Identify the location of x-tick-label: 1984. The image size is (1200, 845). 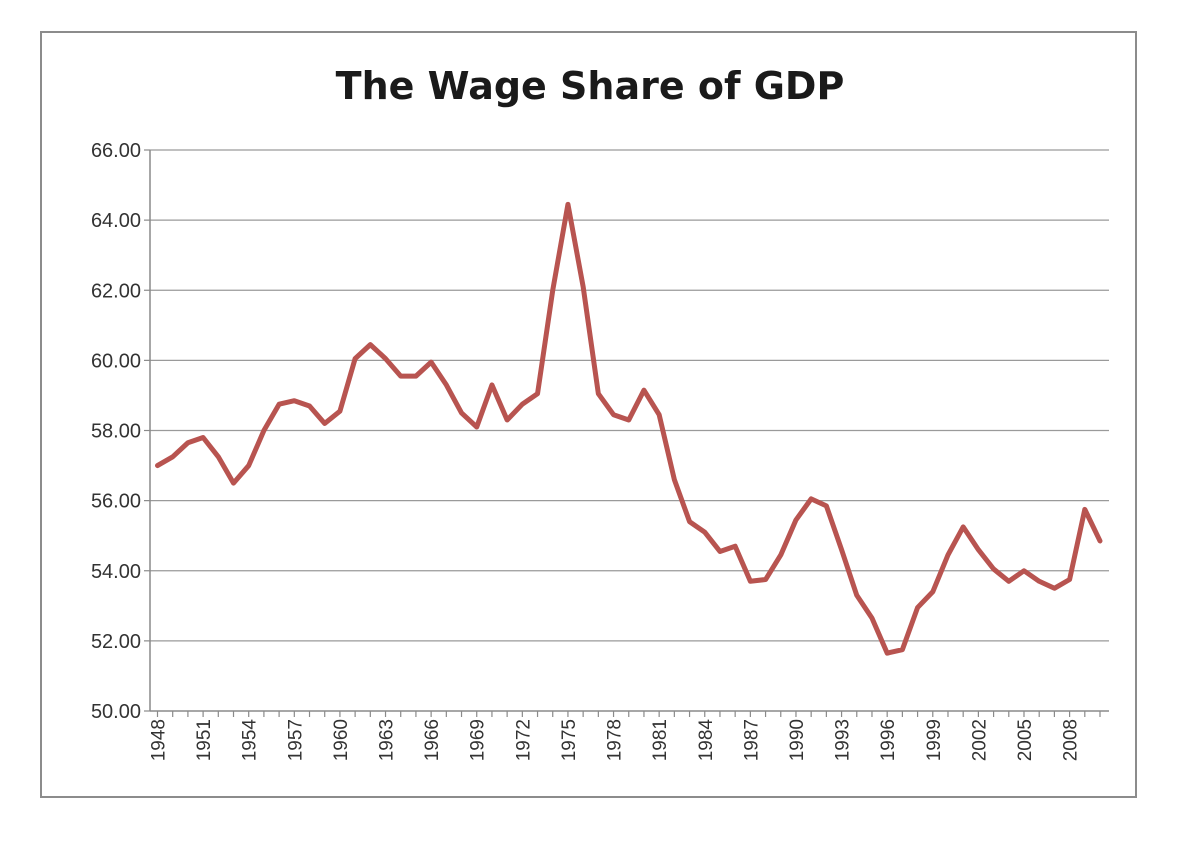
(706, 740).